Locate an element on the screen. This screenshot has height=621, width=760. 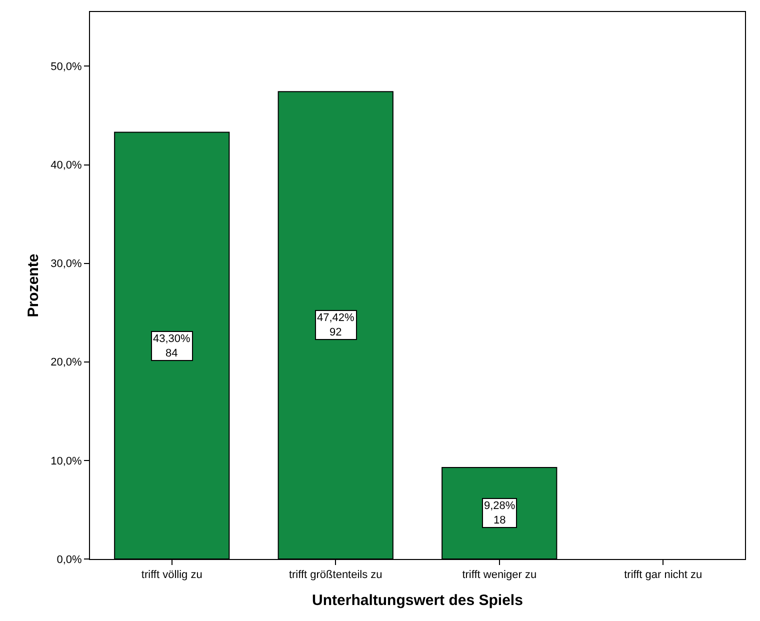
x-axis-title: Unterhaltungswert des Spiels is located at coordinates (417, 601).